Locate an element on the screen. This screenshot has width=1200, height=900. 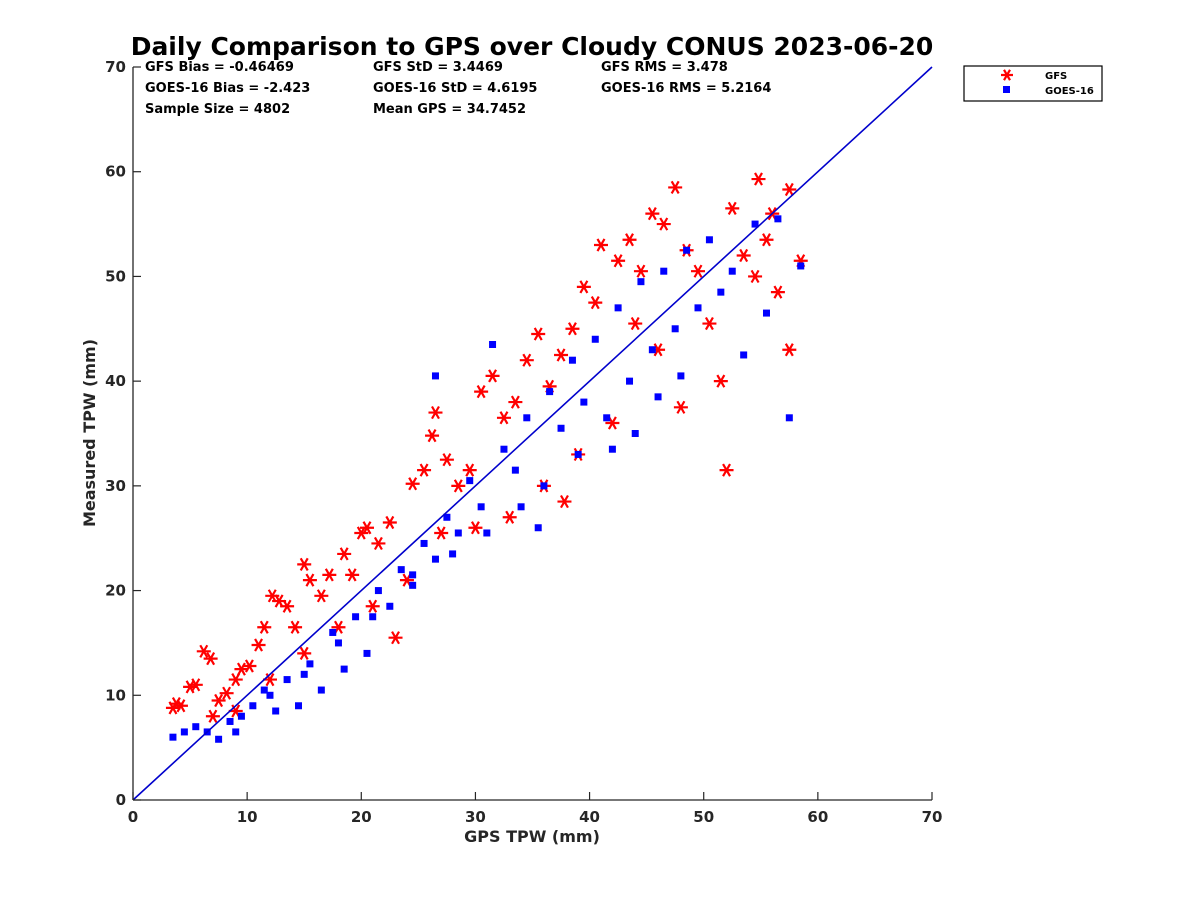
x-tick-label: 20 is located at coordinates (361, 817).